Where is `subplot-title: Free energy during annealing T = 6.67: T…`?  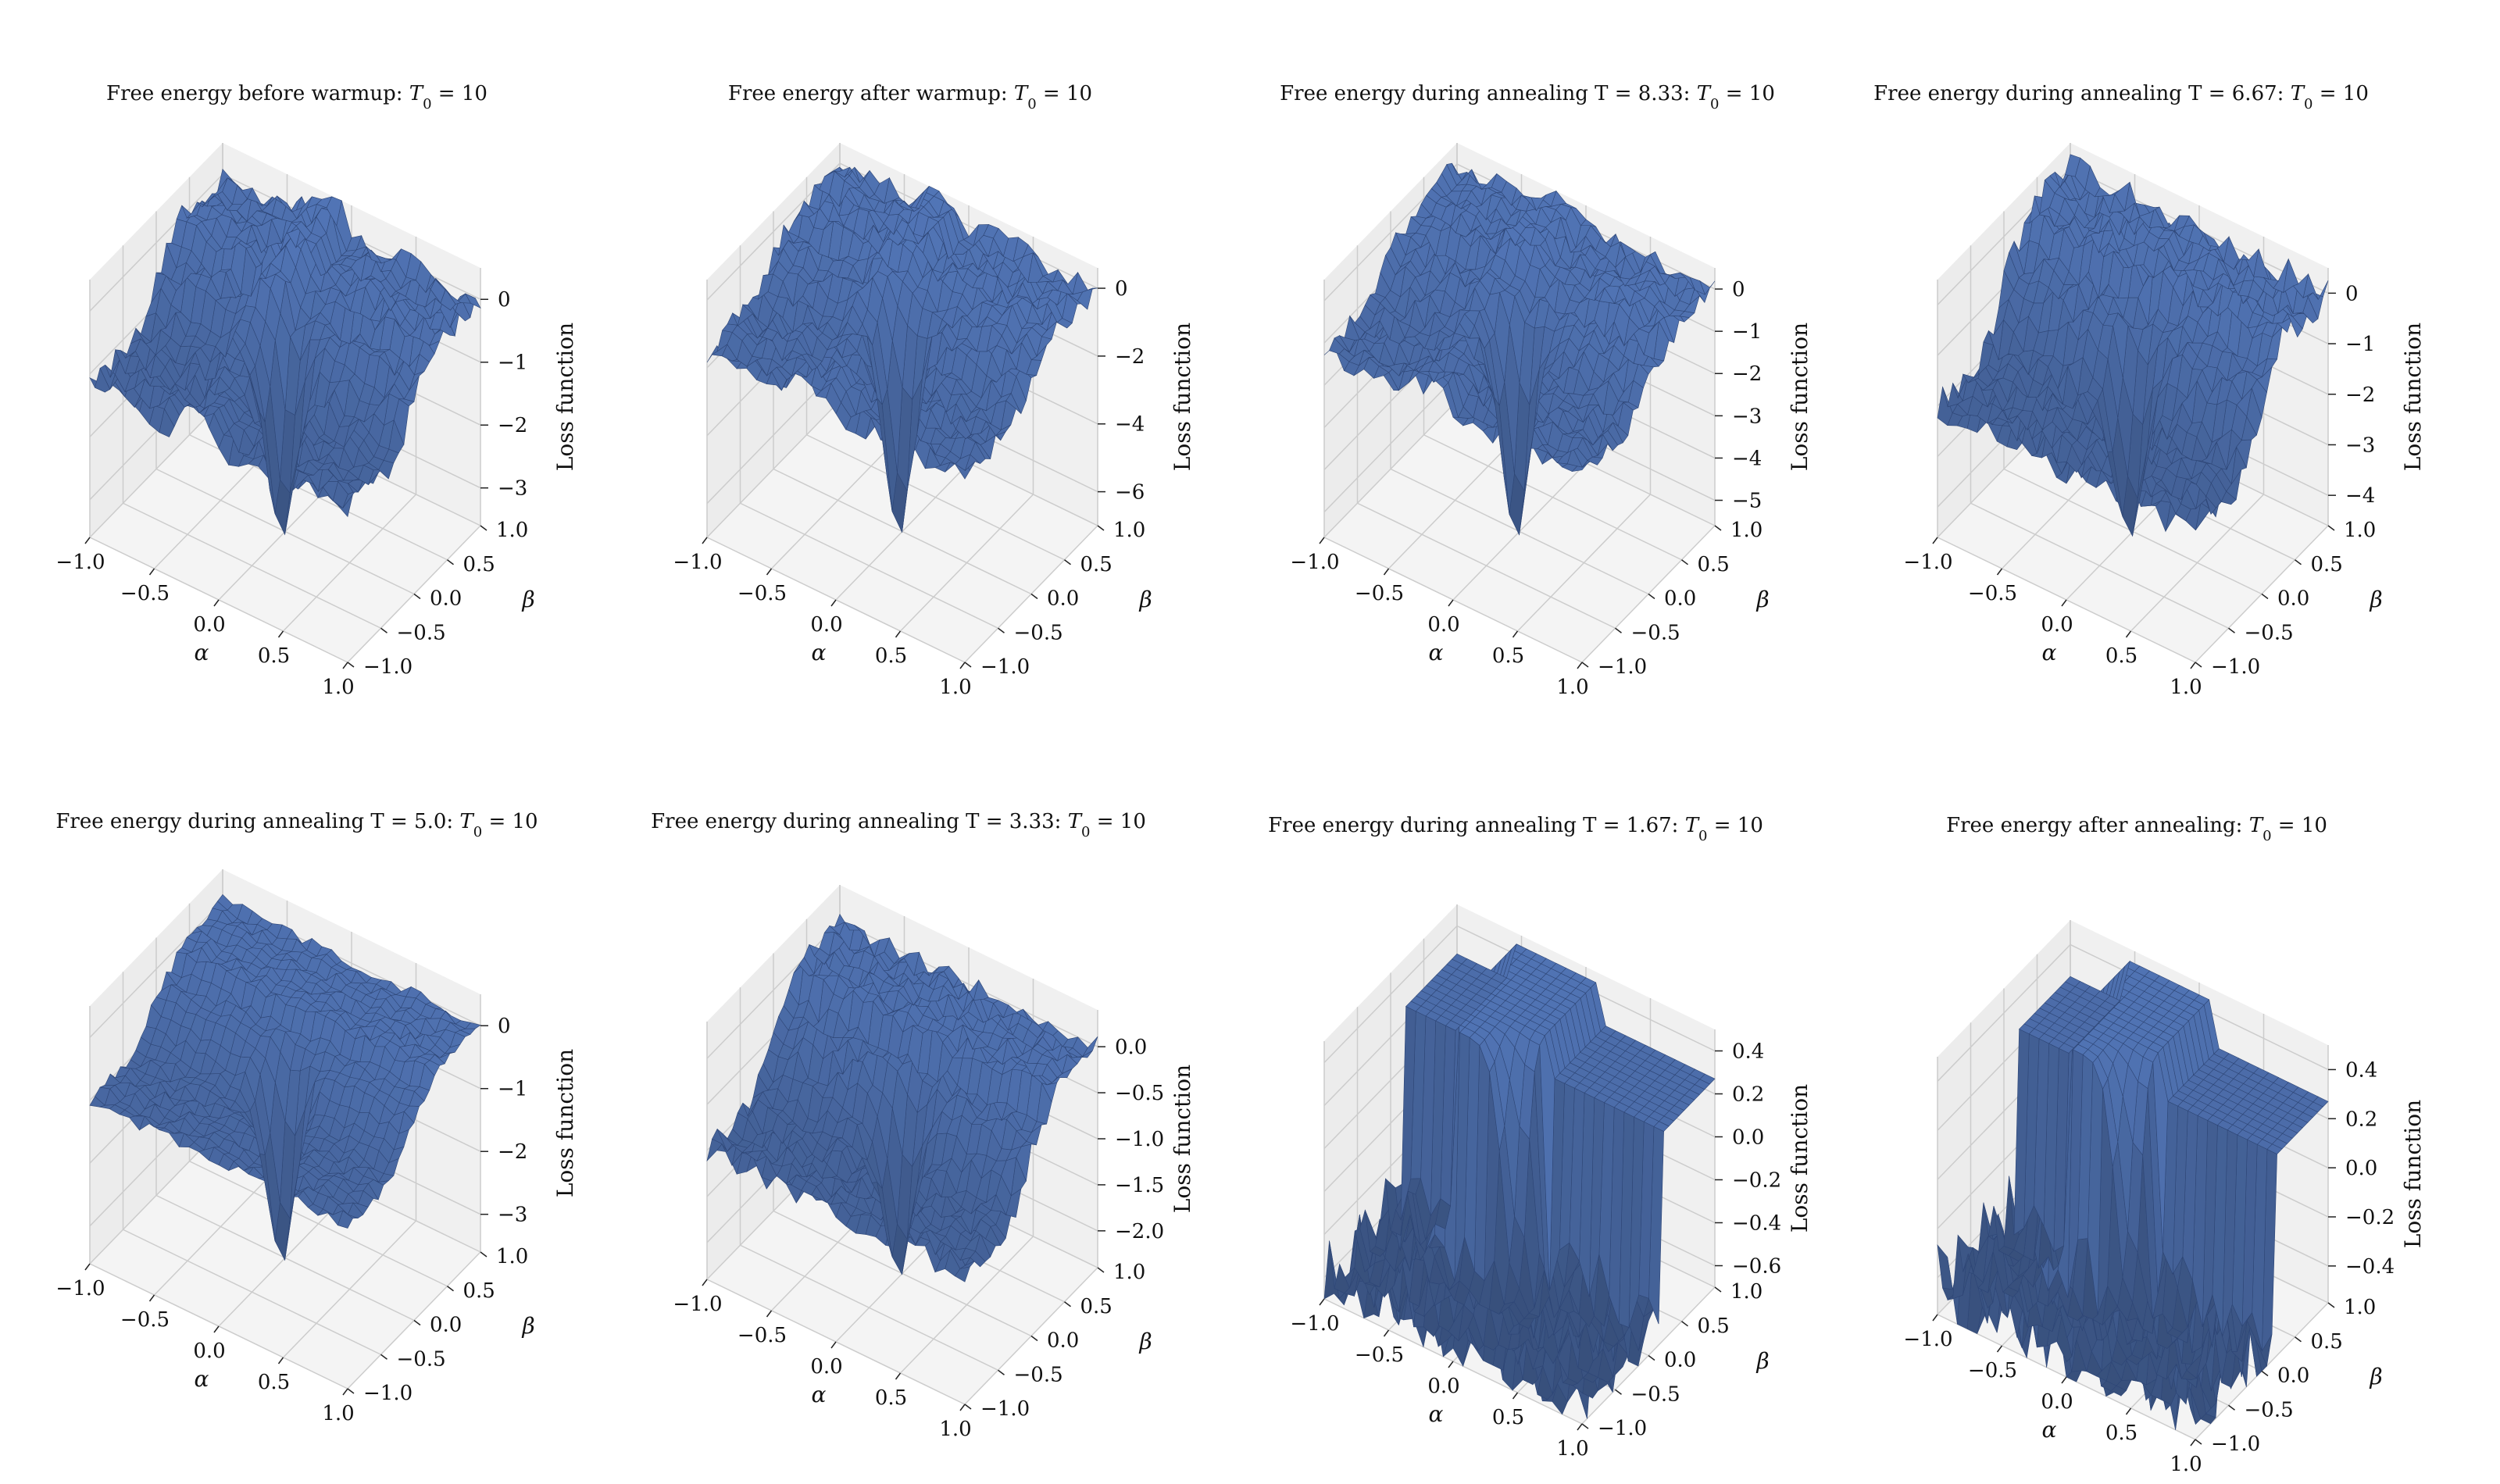 subplot-title: Free energy during annealing T = 6.67: T… is located at coordinates (2121, 97).